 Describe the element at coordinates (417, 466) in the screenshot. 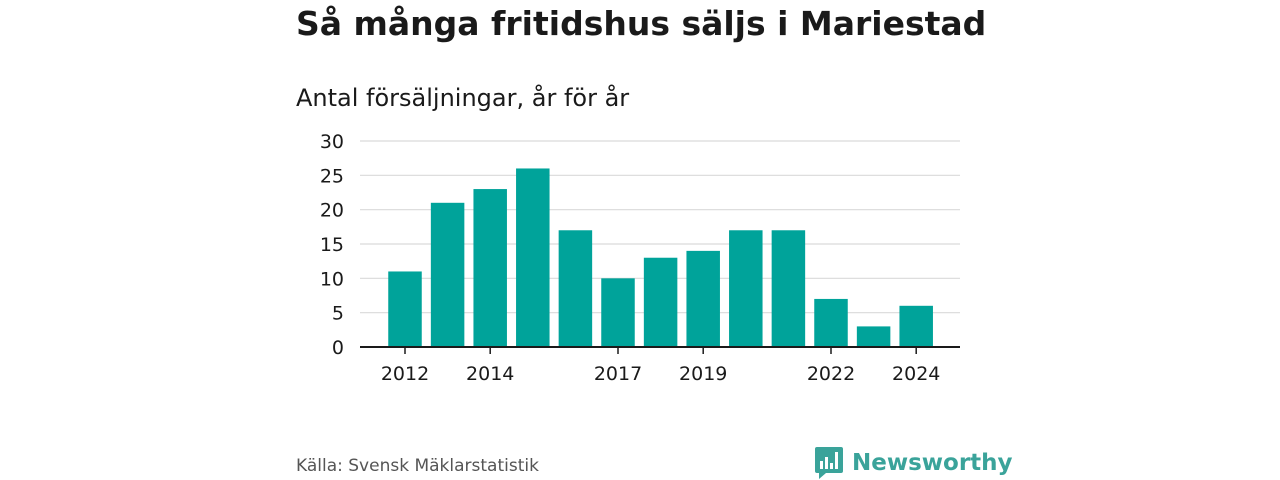

I see `source-note: Källa: Svensk Mäklarstatistik` at that location.